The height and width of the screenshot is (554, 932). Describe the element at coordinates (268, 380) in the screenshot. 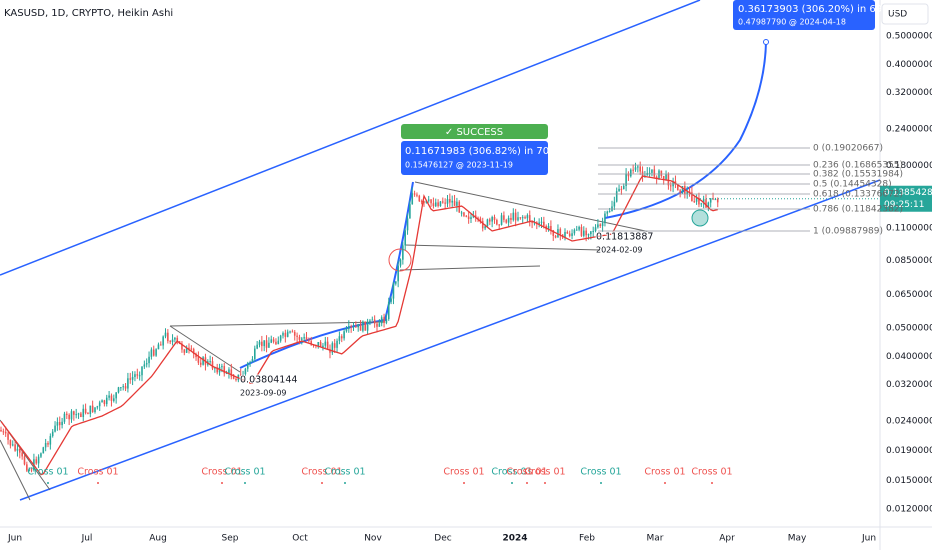

I see `pivot-price: 0.03804144` at that location.